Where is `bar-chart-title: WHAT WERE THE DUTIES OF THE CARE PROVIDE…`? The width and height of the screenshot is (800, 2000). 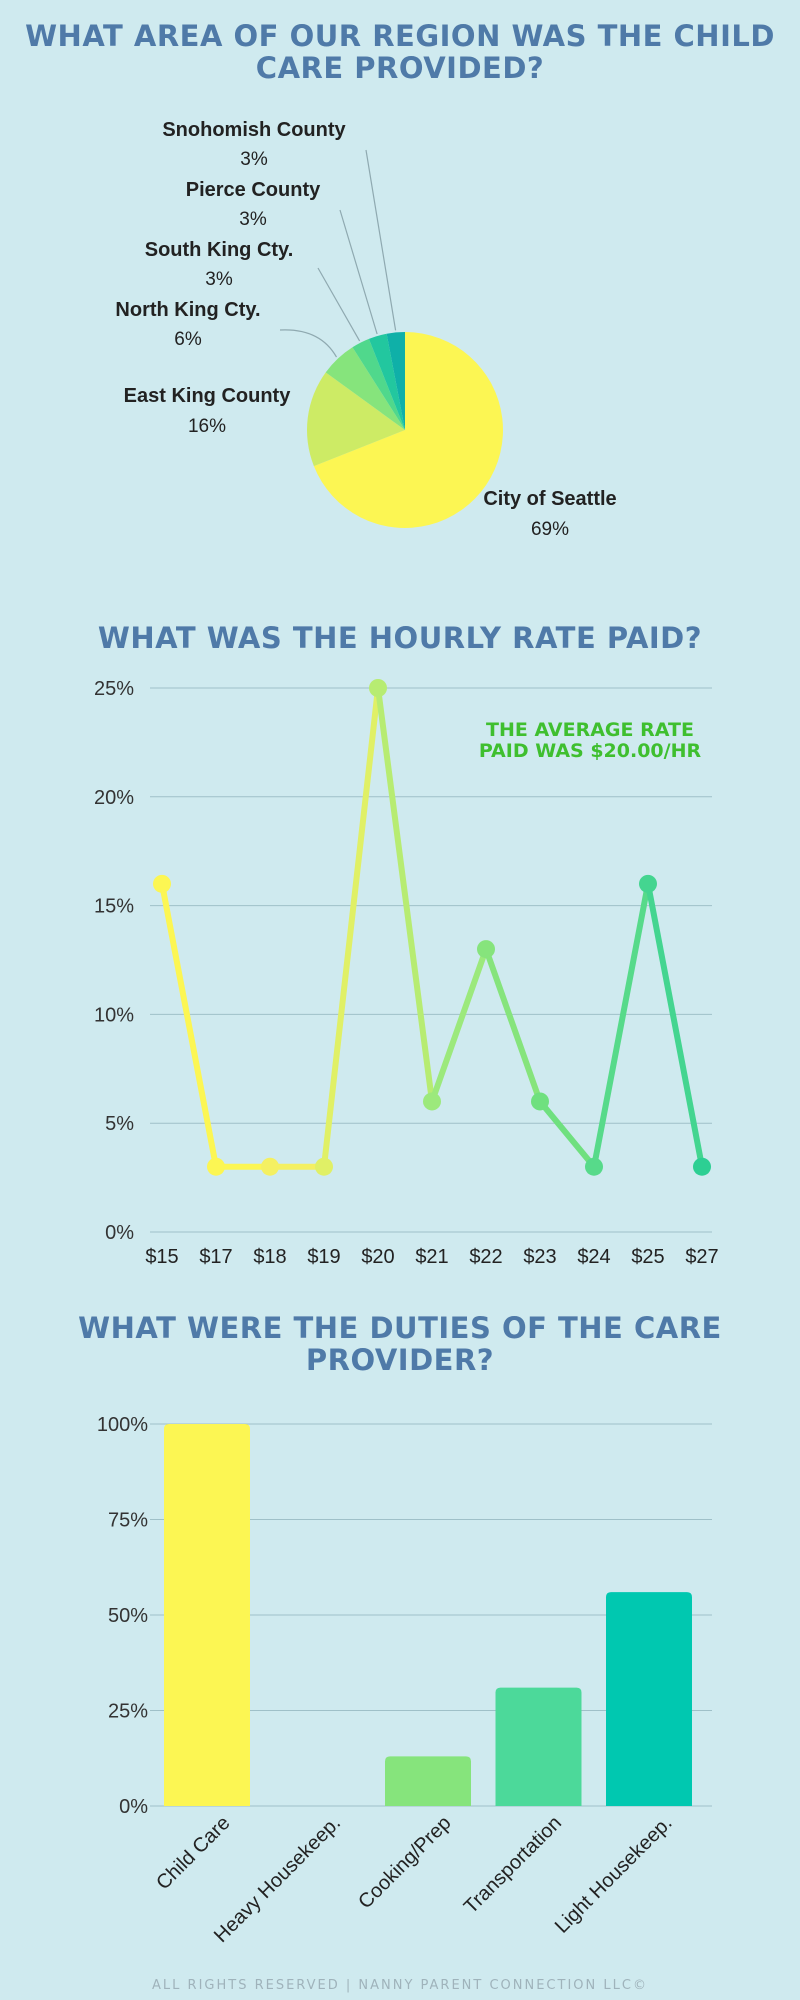
bar-chart-title: WHAT WERE THE DUTIES OF THE CARE PROVIDE… is located at coordinates (400, 1344).